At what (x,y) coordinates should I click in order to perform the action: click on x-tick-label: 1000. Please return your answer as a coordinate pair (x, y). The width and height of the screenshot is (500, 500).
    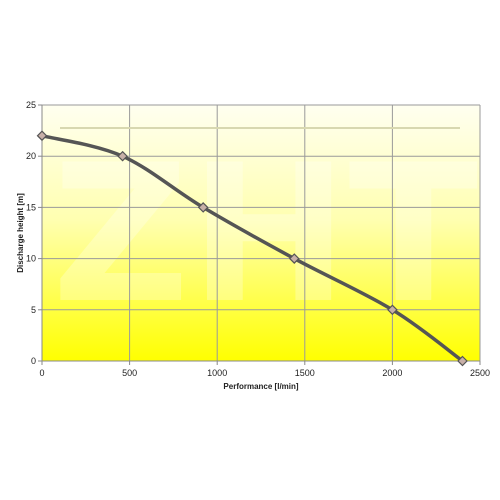
    Looking at the image, I should click on (217, 373).